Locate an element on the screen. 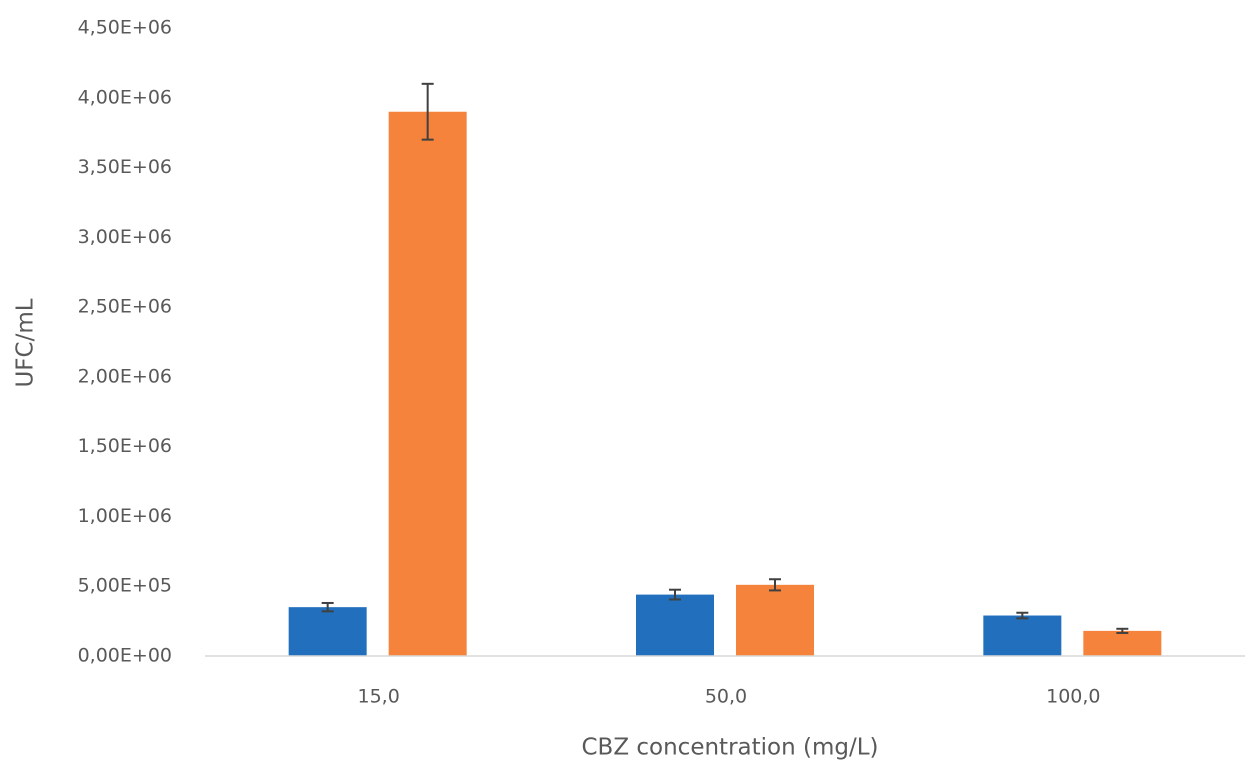  y-tick-label: 2,50E+06 is located at coordinates (125, 307).